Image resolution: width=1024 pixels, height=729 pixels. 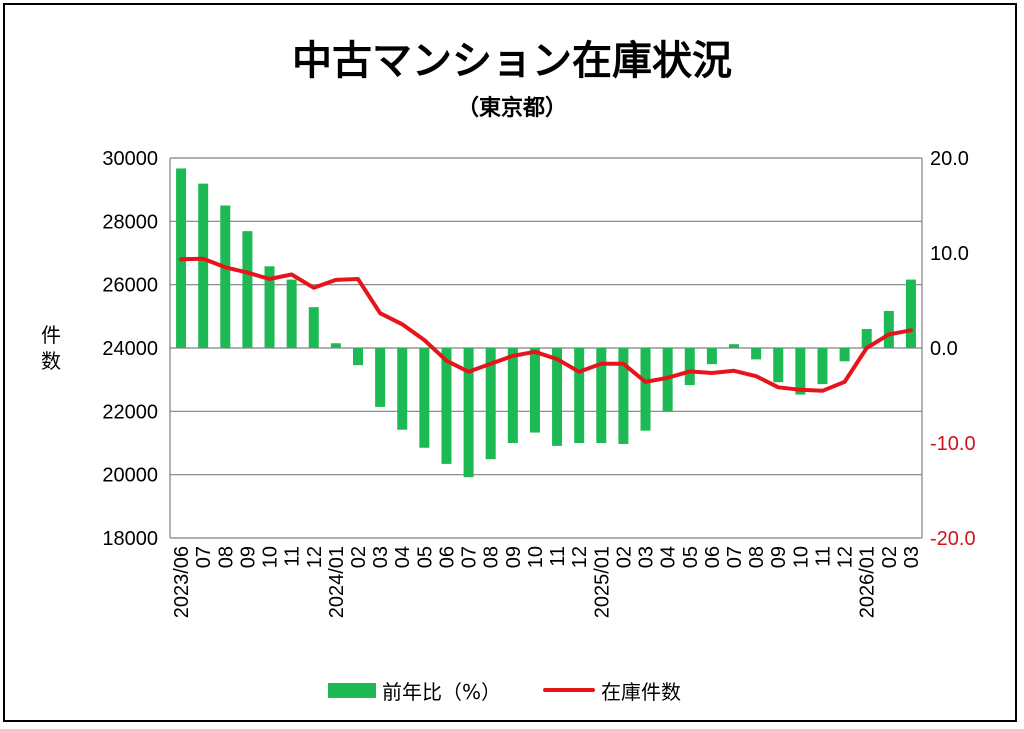 What do you see at coordinates (944, 349) in the screenshot?
I see `y-right-tick-label: 0.0` at bounding box center [944, 349].